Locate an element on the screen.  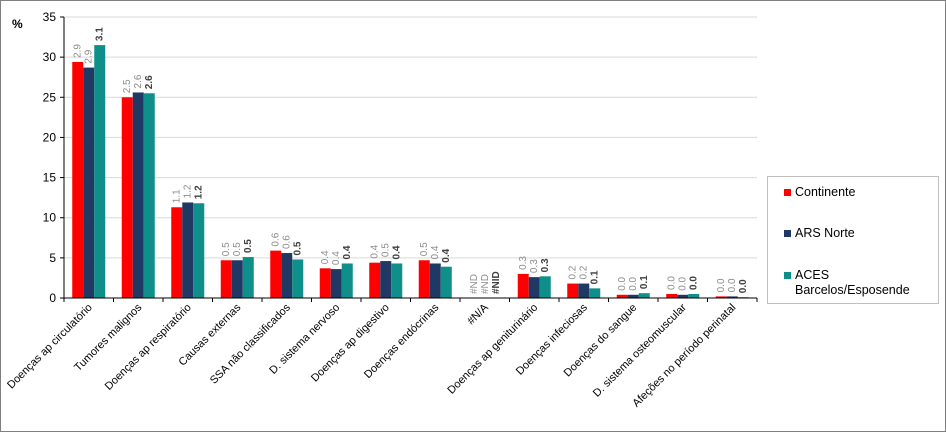
y-tick-label: 10 is located at coordinates (50, 218).